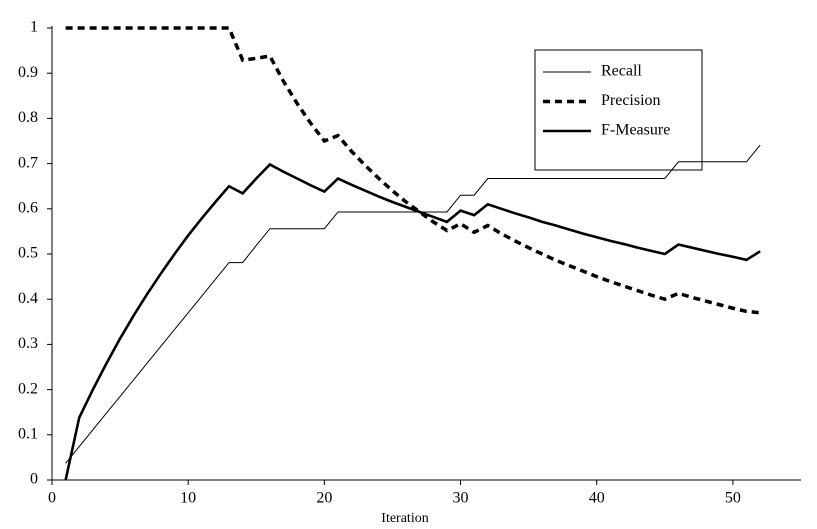 This screenshot has width=817, height=529. Describe the element at coordinates (34, 27) in the screenshot. I see `y-tick-label: 1` at that location.